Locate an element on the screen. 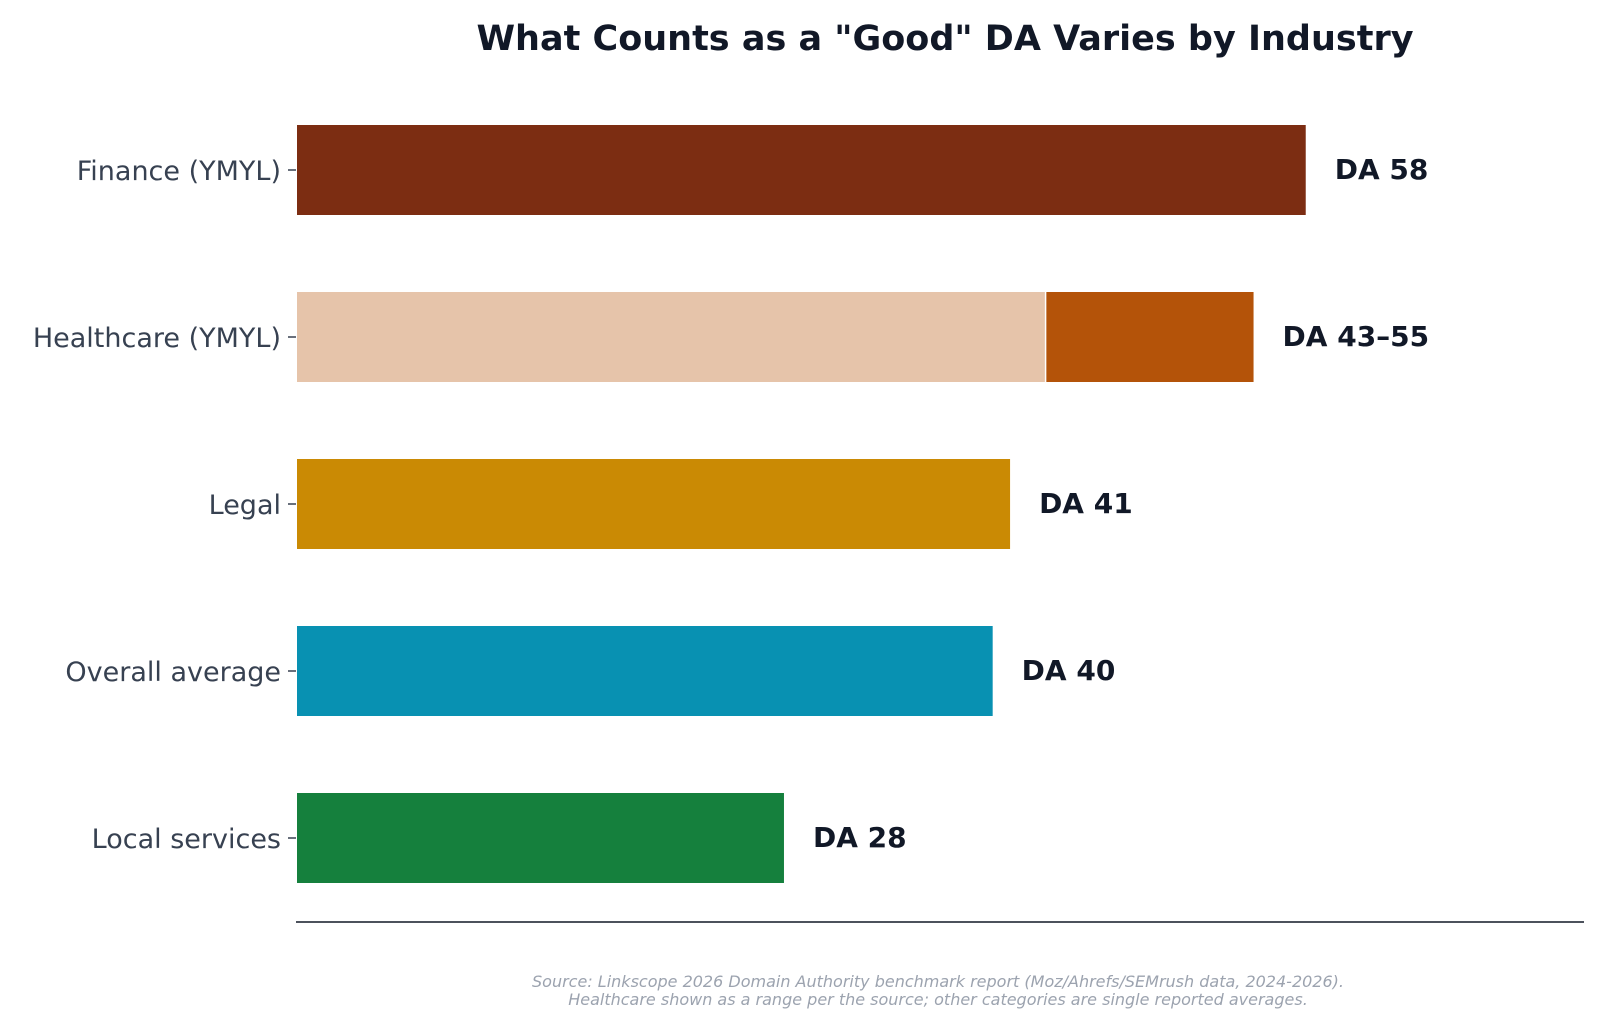 This screenshot has height=1024, width=1600. data-label-legal: DA 41 is located at coordinates (1086, 503).